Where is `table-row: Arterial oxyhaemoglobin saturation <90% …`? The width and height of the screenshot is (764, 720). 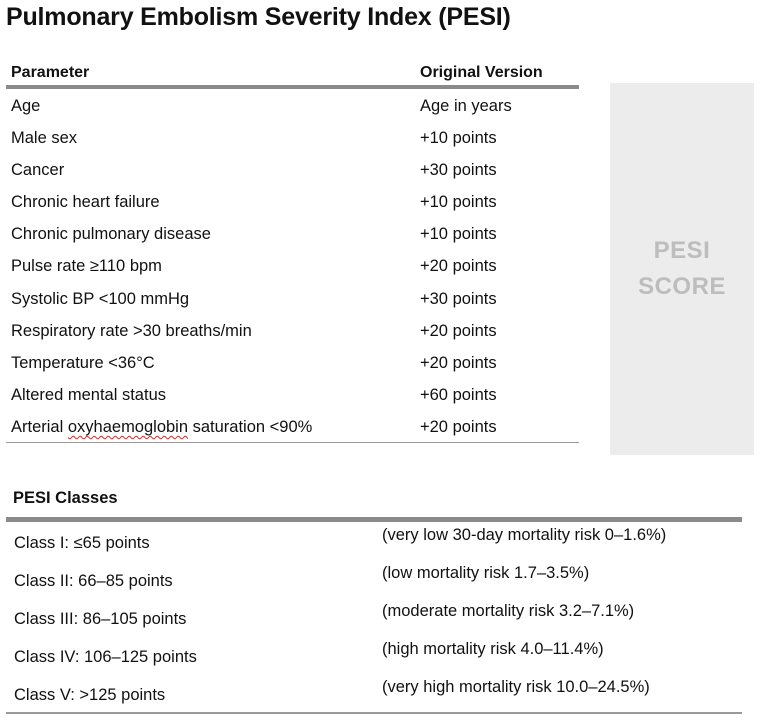 table-row: Arterial oxyhaemoglobin saturation <90% … is located at coordinates (292, 426).